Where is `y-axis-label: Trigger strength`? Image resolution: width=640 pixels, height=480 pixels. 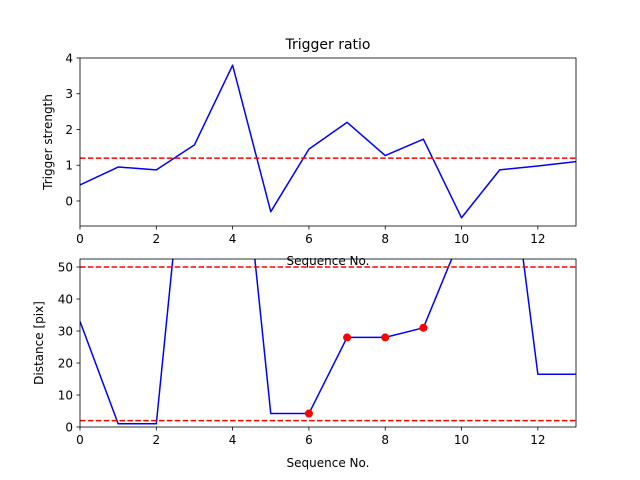 y-axis-label: Trigger strength is located at coordinates (48, 142).